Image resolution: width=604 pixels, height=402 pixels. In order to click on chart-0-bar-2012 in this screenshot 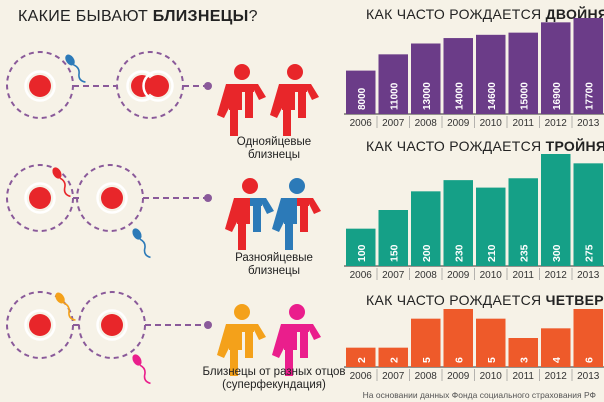, I will do `click(556, 68)`.